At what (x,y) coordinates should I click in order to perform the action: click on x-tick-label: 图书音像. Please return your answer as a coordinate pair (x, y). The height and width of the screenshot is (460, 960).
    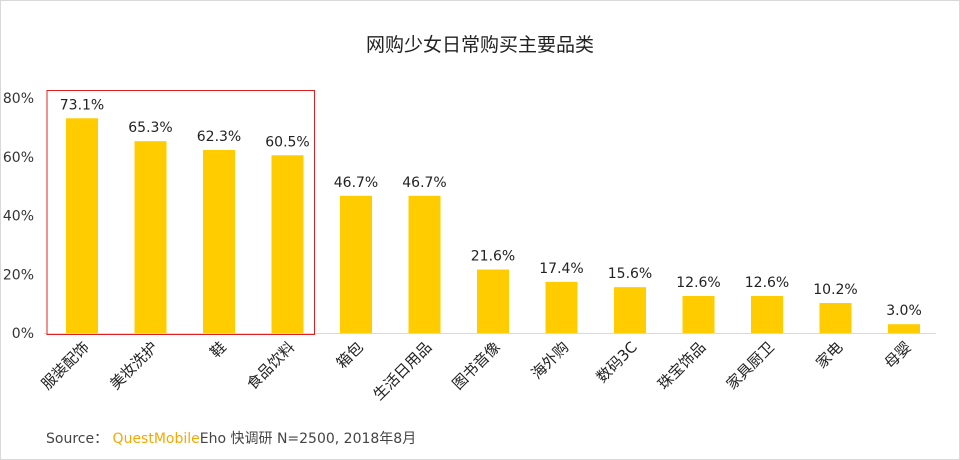
    Looking at the image, I should click on (476, 365).